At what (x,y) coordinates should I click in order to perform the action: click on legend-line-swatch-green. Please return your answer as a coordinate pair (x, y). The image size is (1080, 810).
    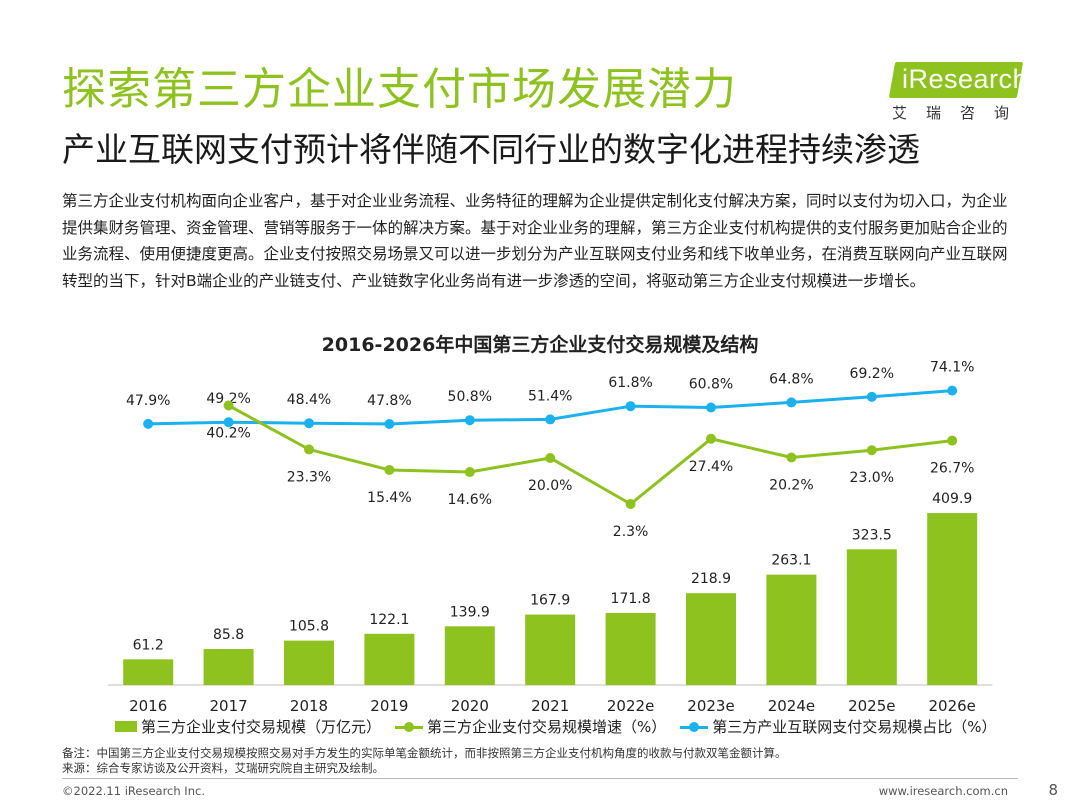
    Looking at the image, I should click on (409, 727).